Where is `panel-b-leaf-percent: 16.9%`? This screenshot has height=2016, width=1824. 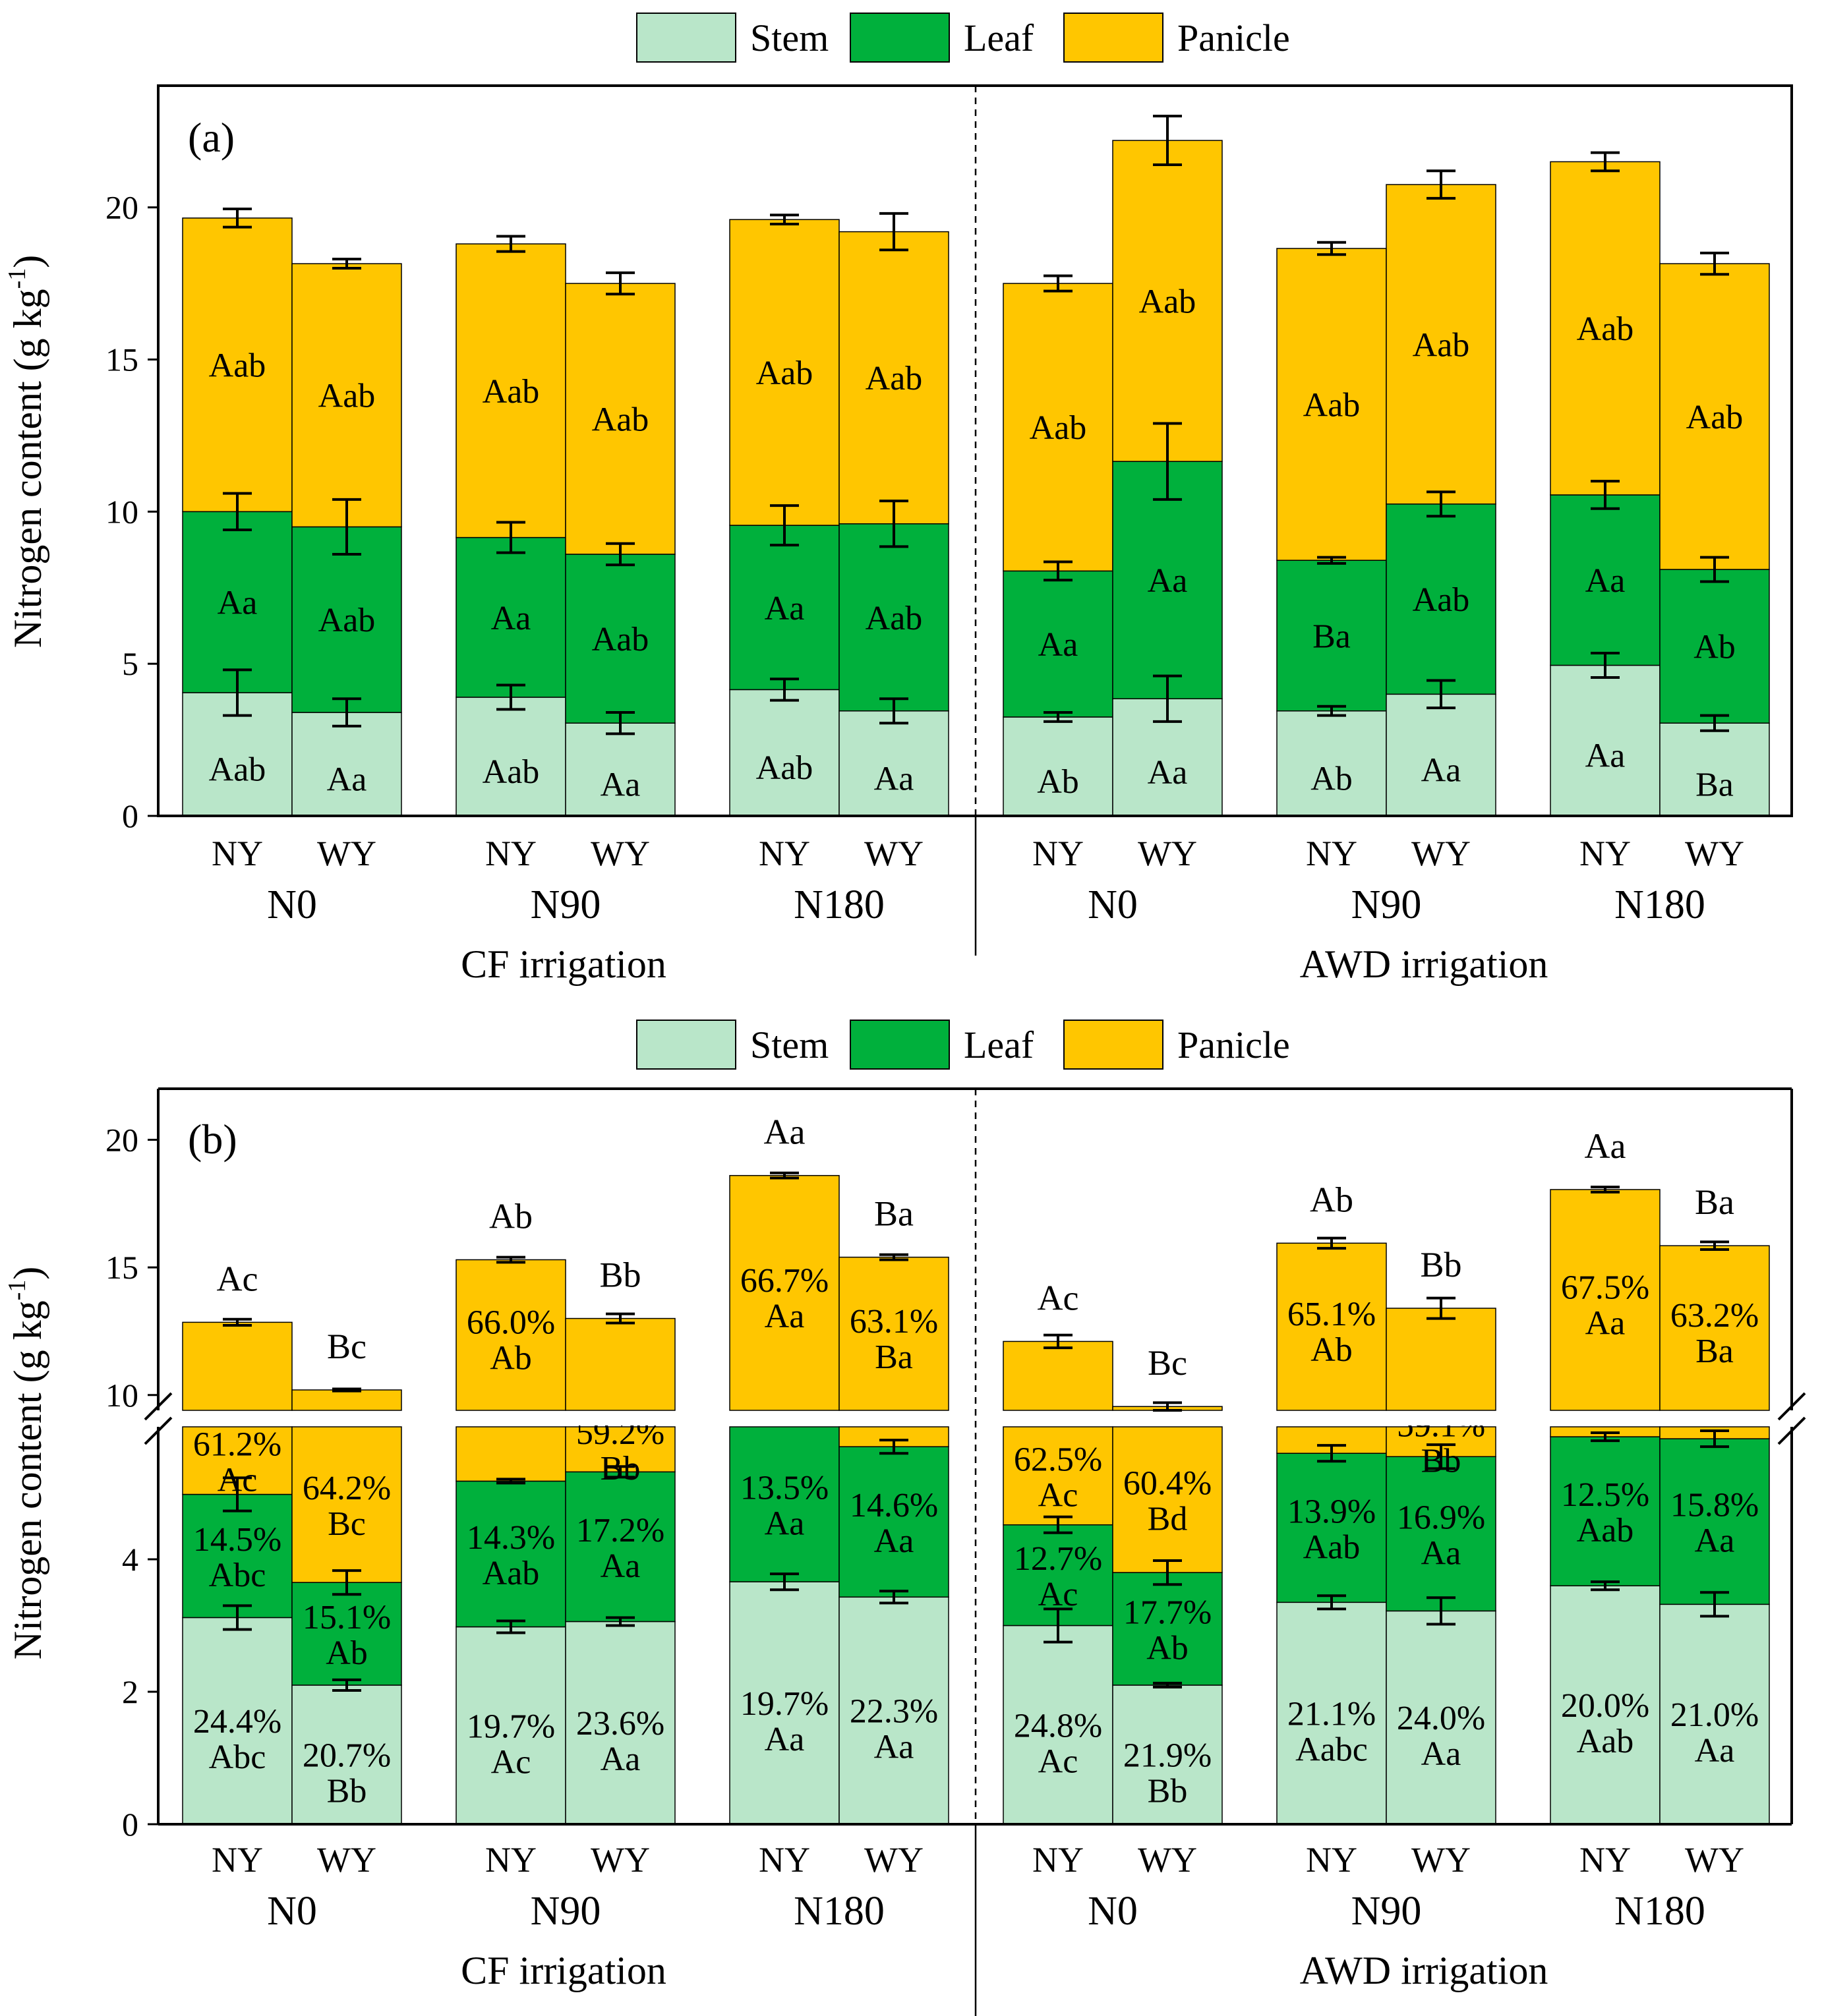 panel-b-leaf-percent: 16.9% is located at coordinates (1441, 1517).